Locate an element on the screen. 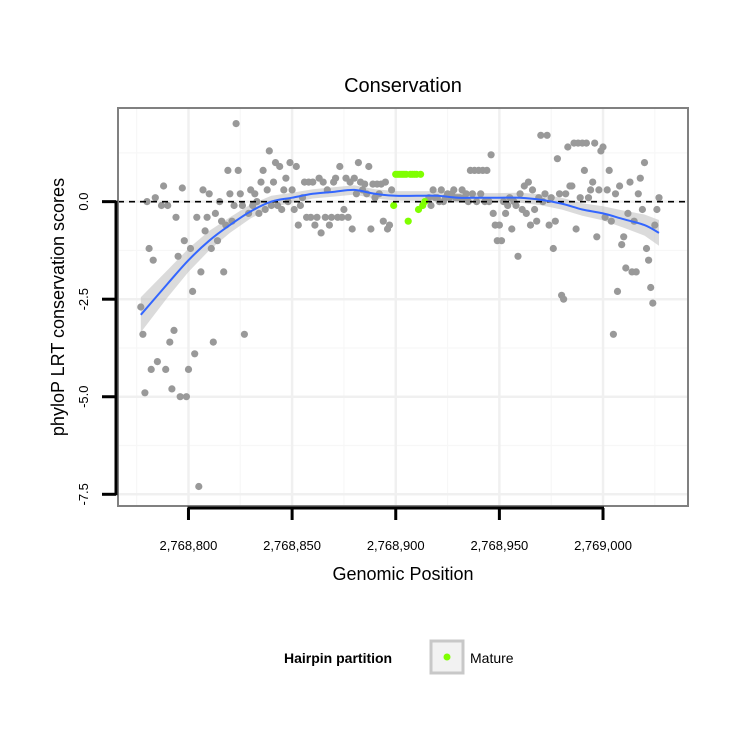 The image size is (750, 750). x-tick-label: 2,768,850 is located at coordinates (292, 545).